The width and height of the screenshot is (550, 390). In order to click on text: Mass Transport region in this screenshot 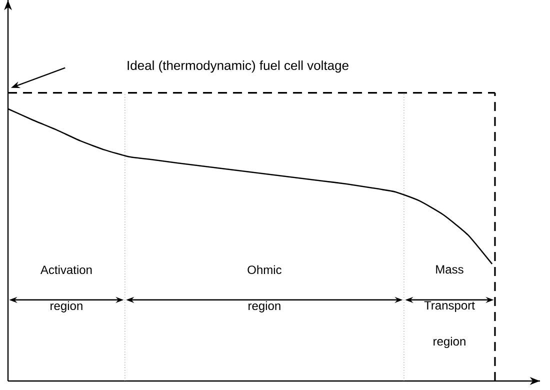, I will do `click(449, 306)`.